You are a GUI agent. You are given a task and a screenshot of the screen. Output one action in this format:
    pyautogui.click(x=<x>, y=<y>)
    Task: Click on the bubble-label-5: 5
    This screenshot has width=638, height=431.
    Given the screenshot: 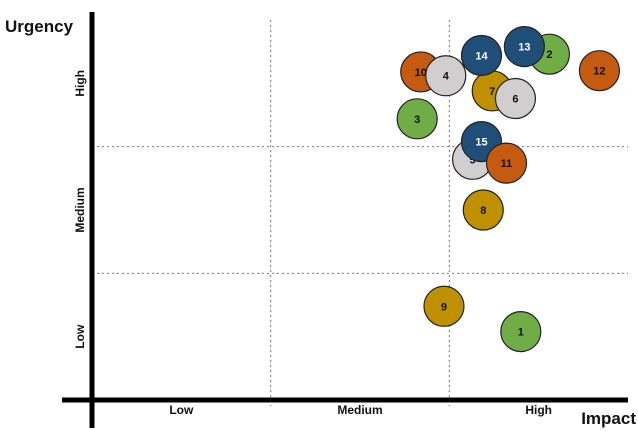 What is the action you would take?
    pyautogui.click(x=472, y=160)
    